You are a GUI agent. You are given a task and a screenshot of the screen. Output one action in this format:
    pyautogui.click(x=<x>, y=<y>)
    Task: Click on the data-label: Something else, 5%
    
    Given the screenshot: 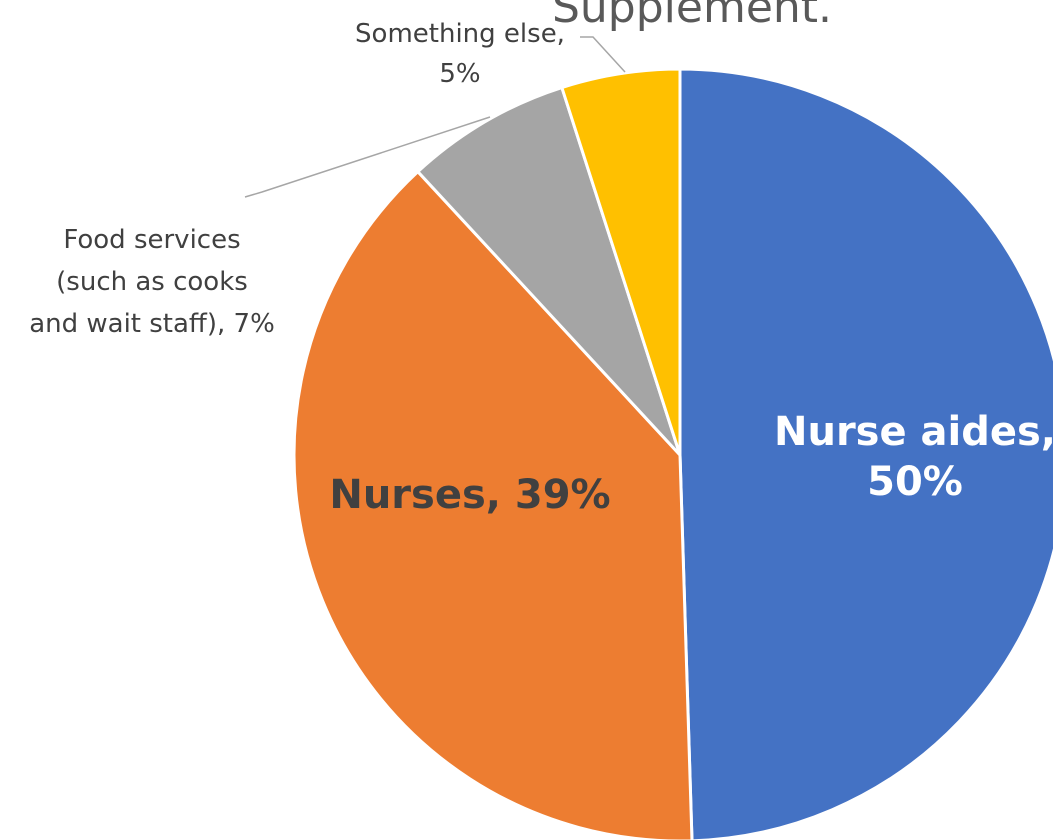 What is the action you would take?
    pyautogui.click(x=460, y=54)
    